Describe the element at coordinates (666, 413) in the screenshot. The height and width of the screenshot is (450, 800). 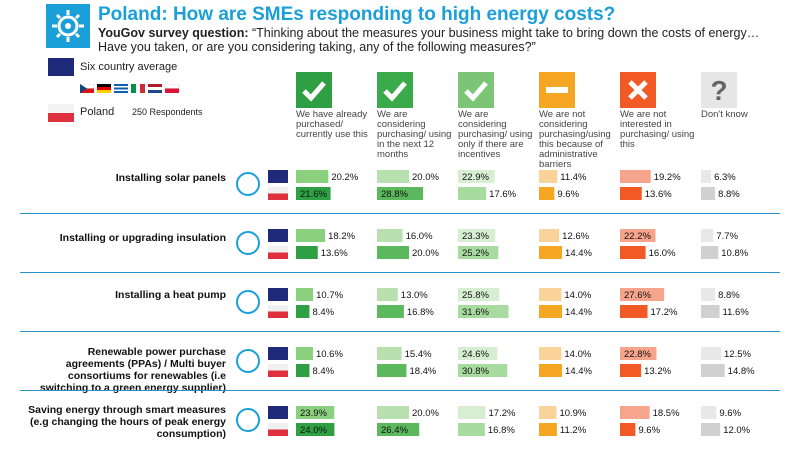
I see `bar-value-label: 18.5%` at that location.